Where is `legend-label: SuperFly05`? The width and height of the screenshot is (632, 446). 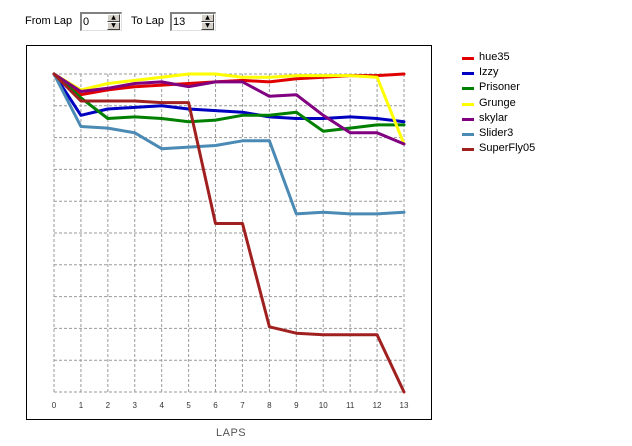 legend-label: SuperFly05 is located at coordinates (507, 148).